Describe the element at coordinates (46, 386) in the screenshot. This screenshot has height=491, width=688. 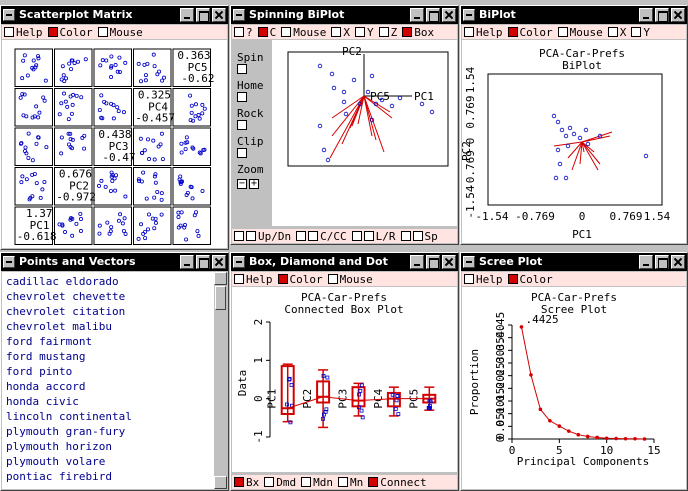
I see `list-item: honda accord` at that location.